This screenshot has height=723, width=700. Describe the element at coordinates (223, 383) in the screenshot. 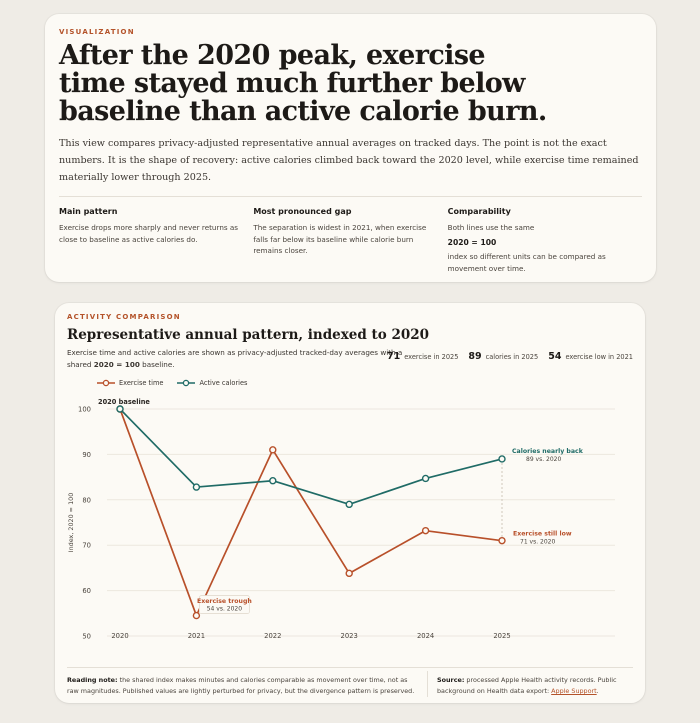

I see `legend-label: Active calories` at that location.